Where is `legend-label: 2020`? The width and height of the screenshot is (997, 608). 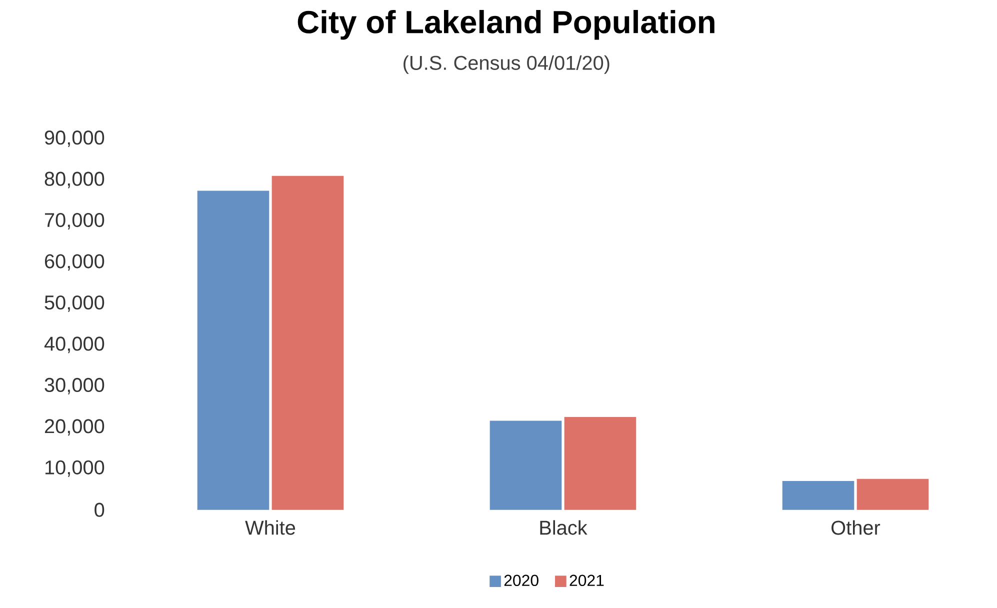 legend-label: 2020 is located at coordinates (521, 580).